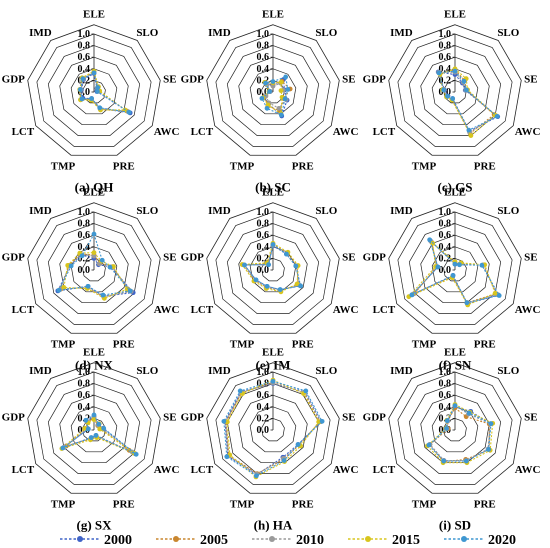 The image size is (550, 548). I want to click on legend-label: 2020, so click(502, 540).